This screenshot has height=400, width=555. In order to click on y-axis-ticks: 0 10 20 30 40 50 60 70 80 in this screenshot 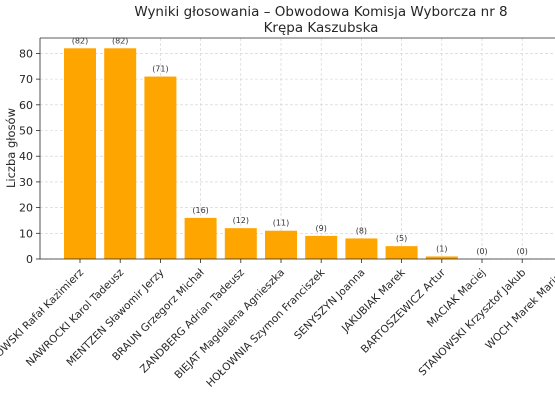, I will do `click(29, 156)`.